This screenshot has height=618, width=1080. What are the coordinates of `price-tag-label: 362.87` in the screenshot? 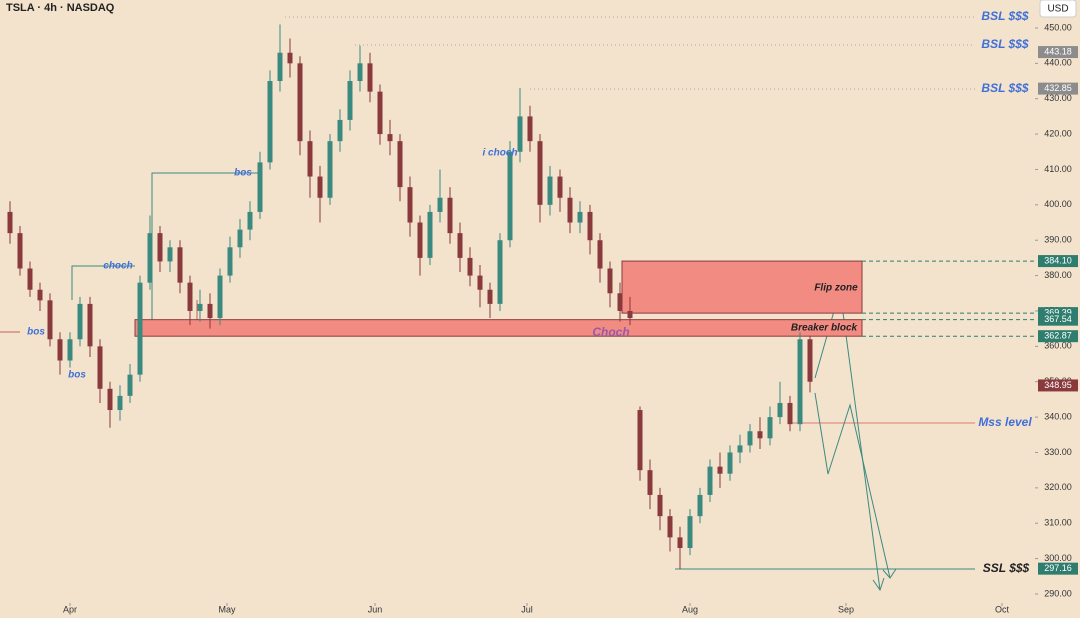 It's located at (1058, 336).